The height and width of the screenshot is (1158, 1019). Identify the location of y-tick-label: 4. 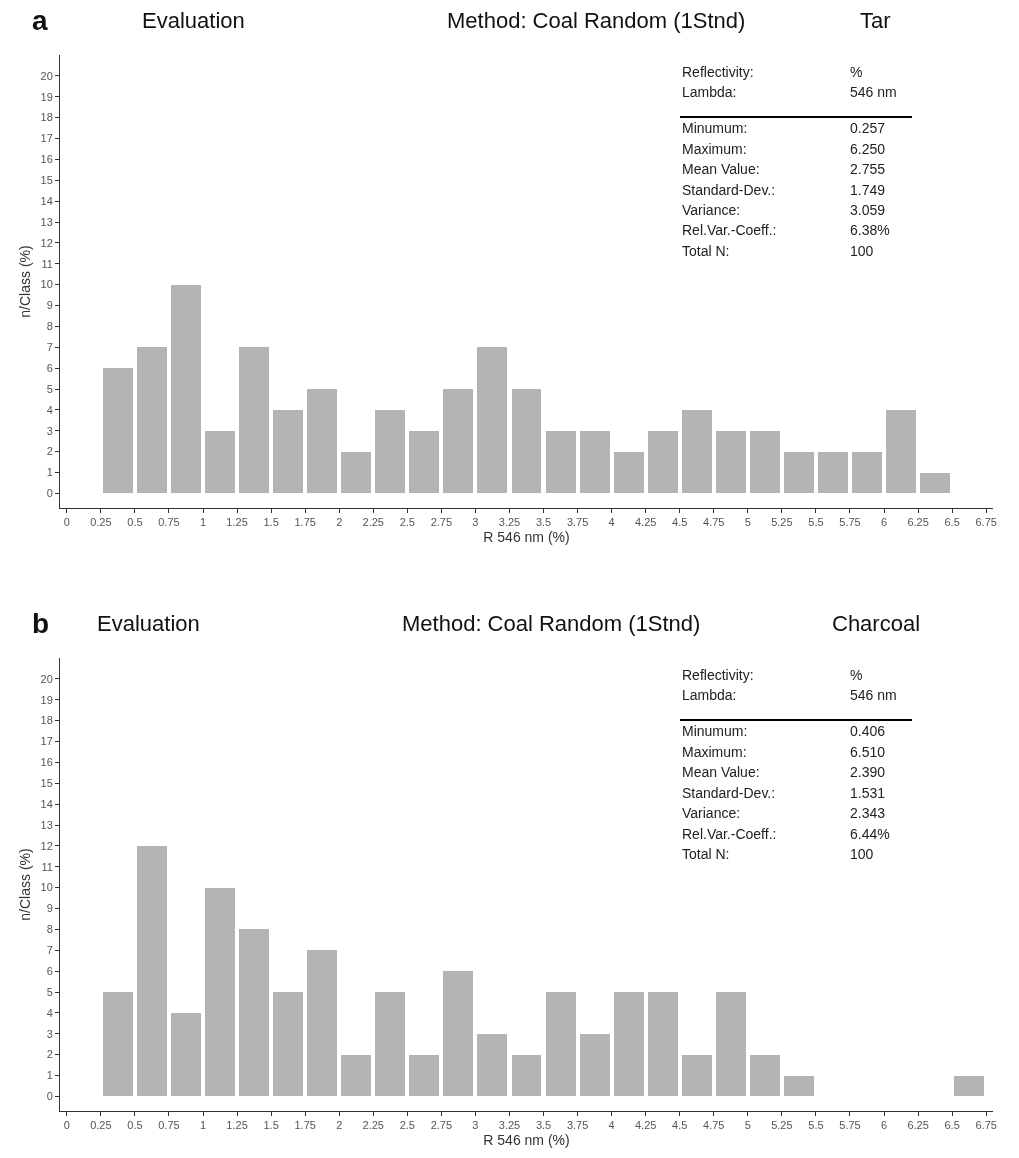
(49, 409).